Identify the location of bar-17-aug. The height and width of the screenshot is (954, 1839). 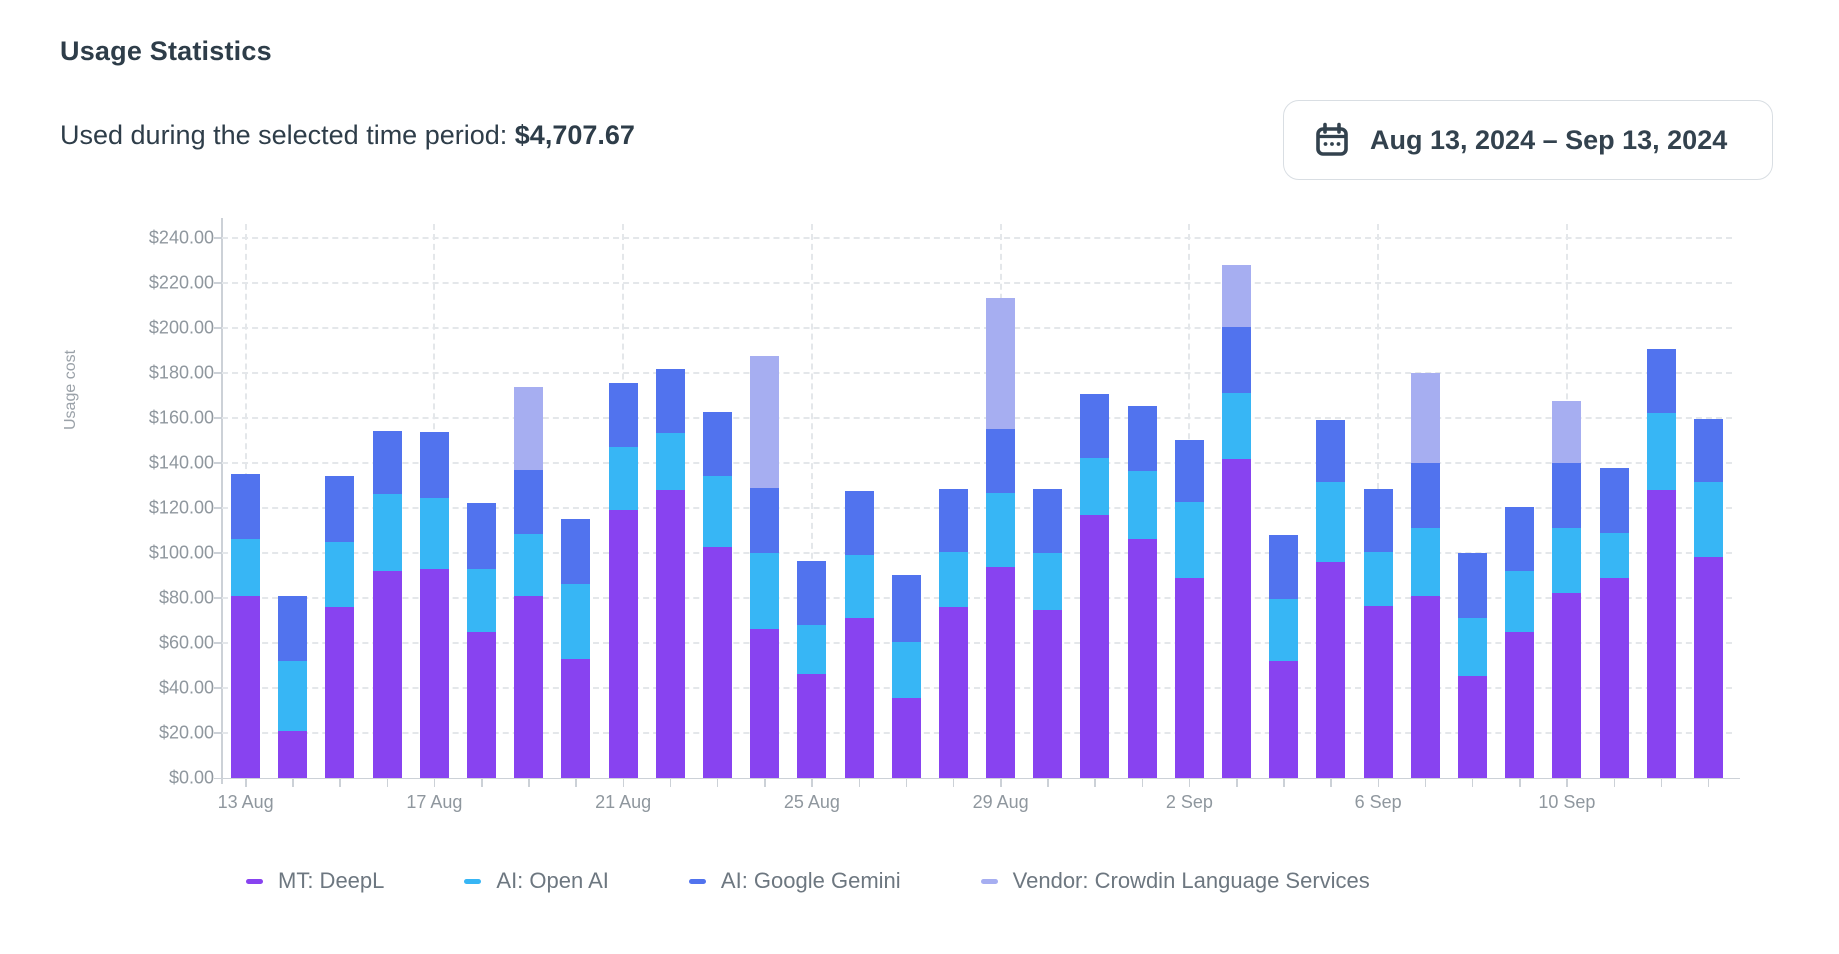
(434, 605).